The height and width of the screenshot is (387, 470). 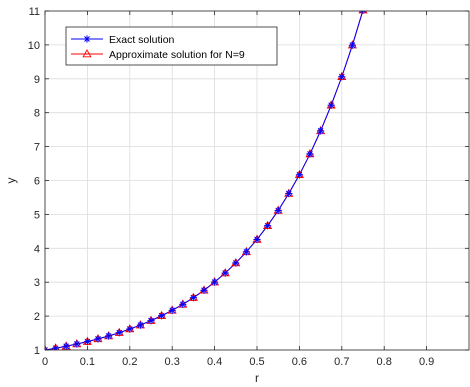 What do you see at coordinates (87, 53) in the screenshot?
I see `legend-marker-approximate` at bounding box center [87, 53].